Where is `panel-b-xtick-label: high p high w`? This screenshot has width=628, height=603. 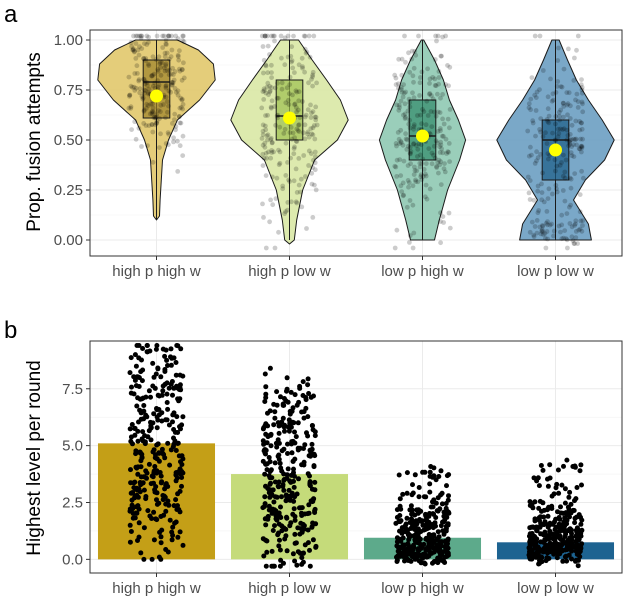 panel-b-xtick-label: high p high w is located at coordinates (156, 588).